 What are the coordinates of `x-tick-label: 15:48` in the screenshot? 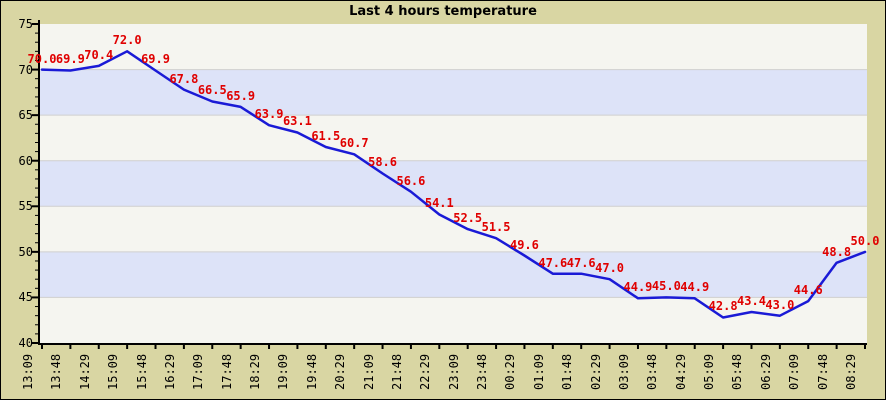 It's located at (141, 371).